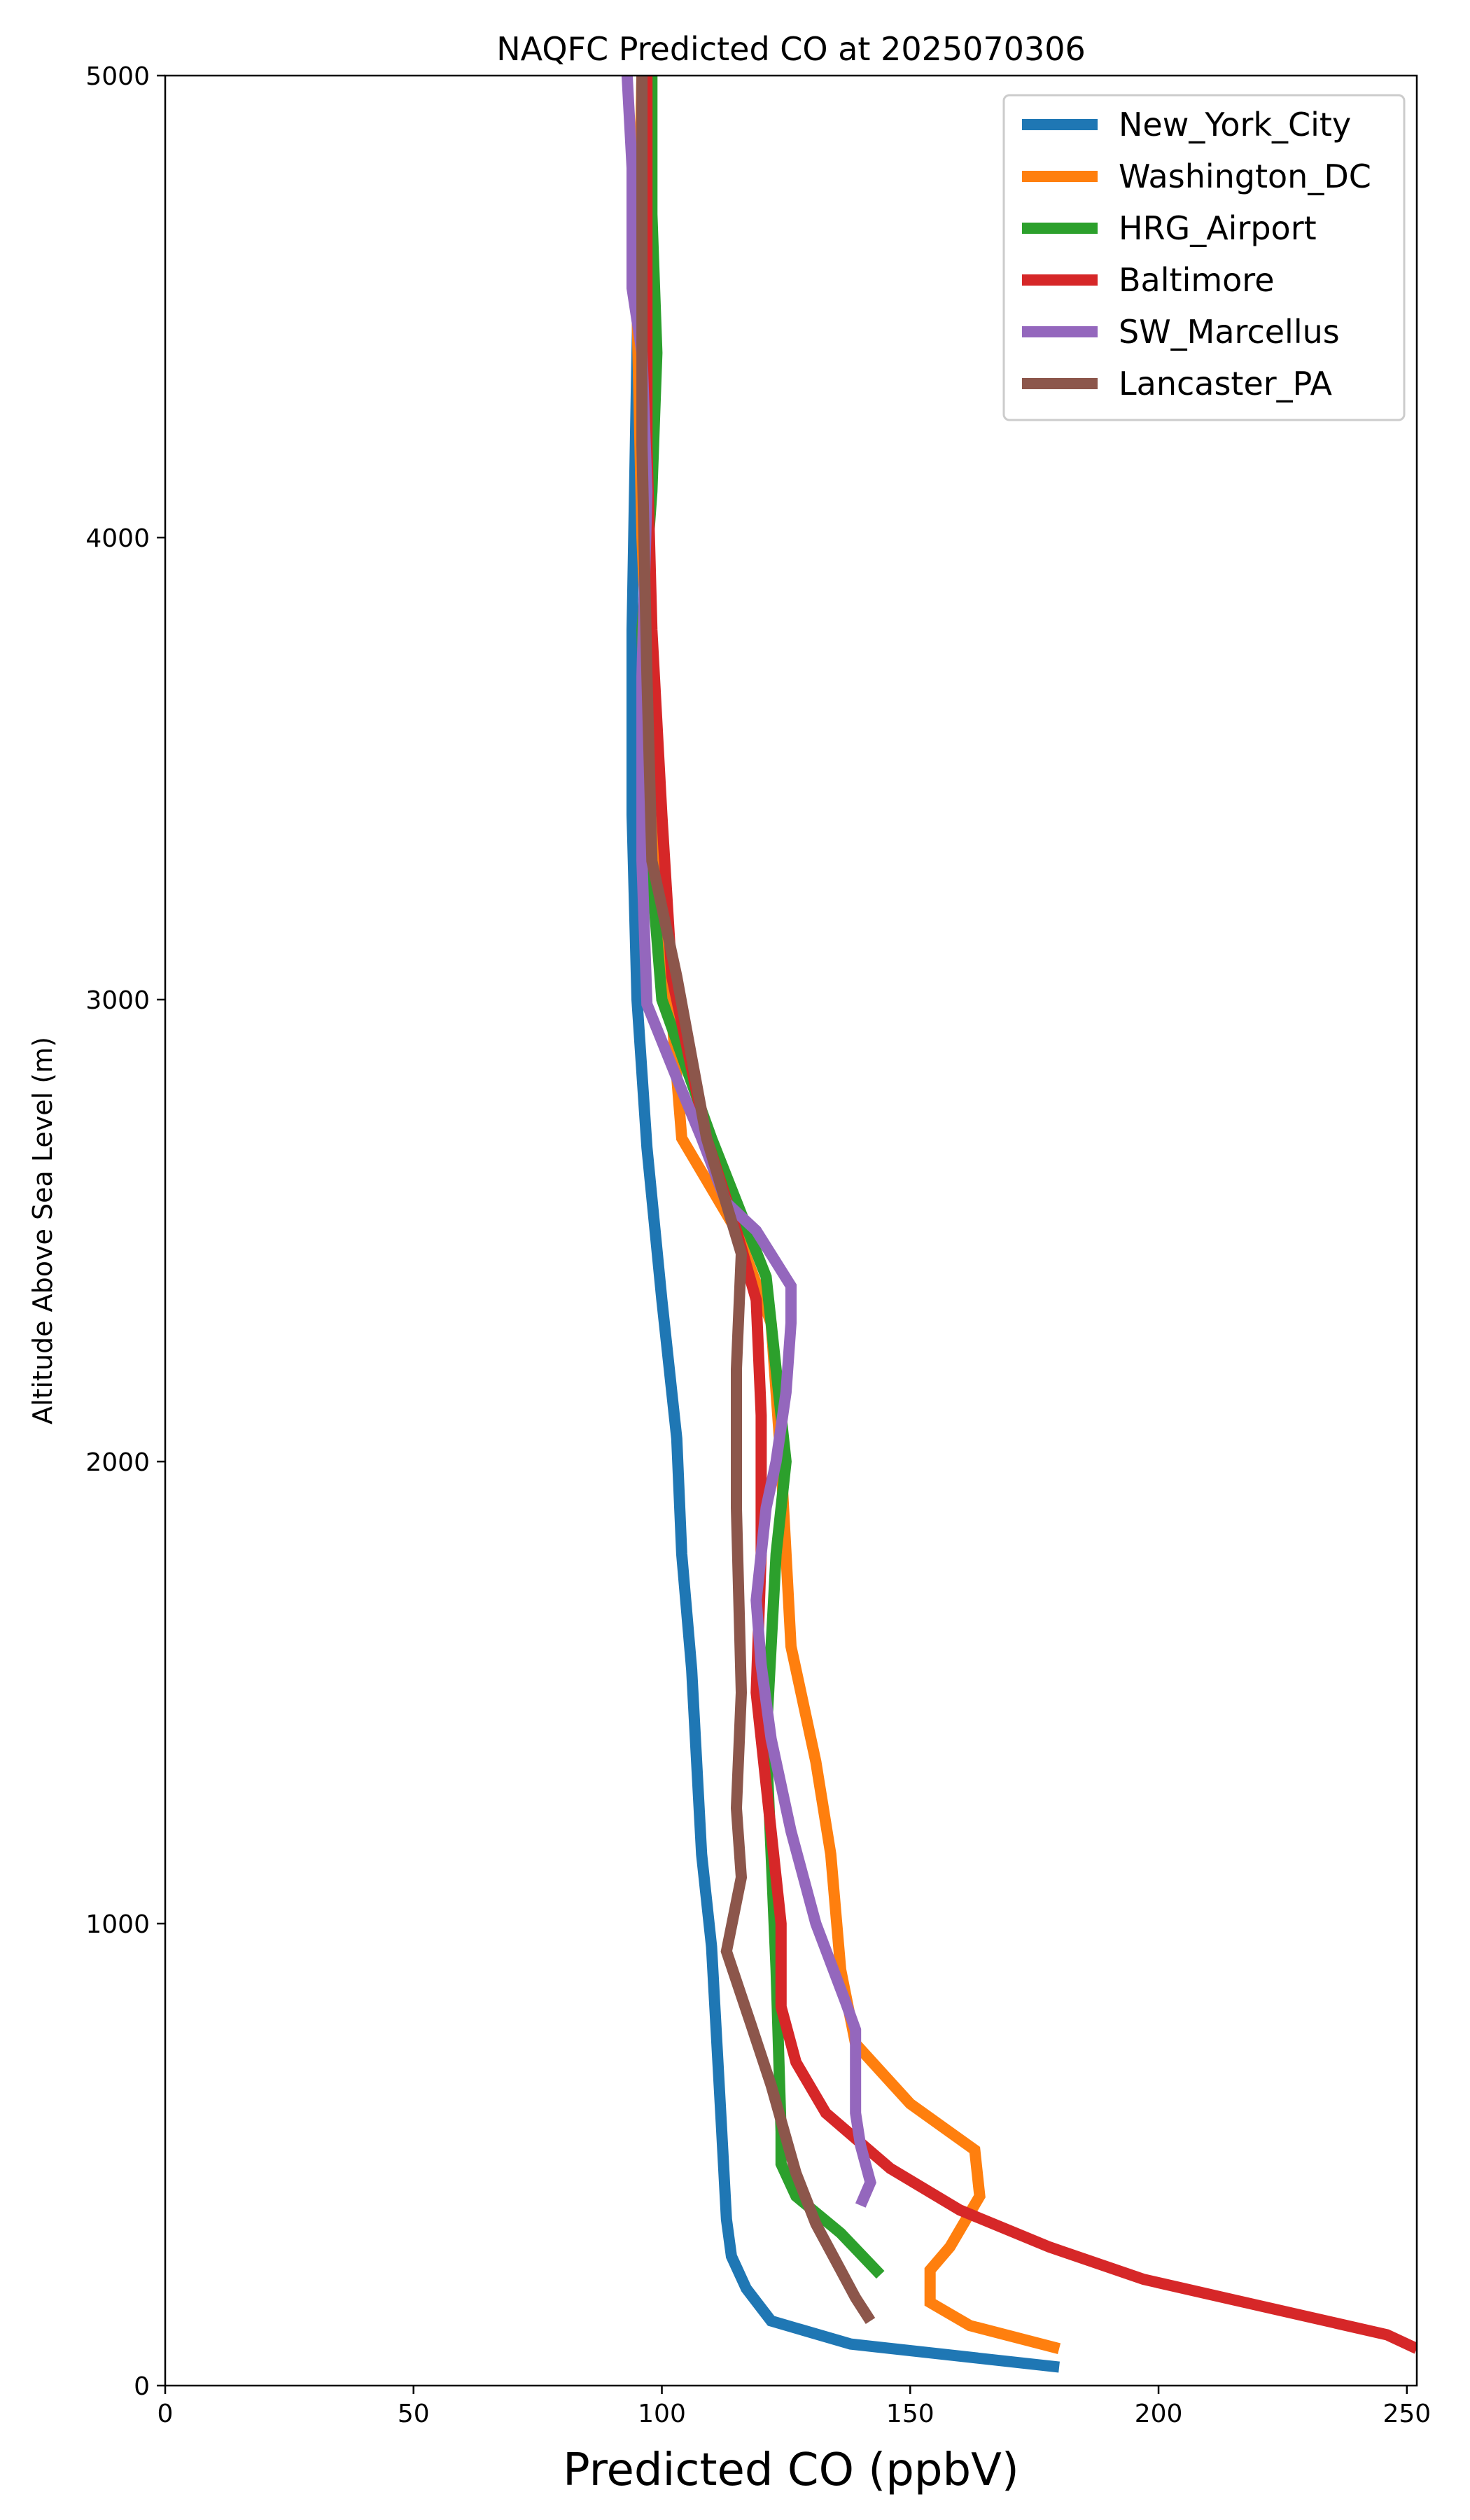  Describe the element at coordinates (414, 2414) in the screenshot. I see `x-tick-label: 50` at that location.